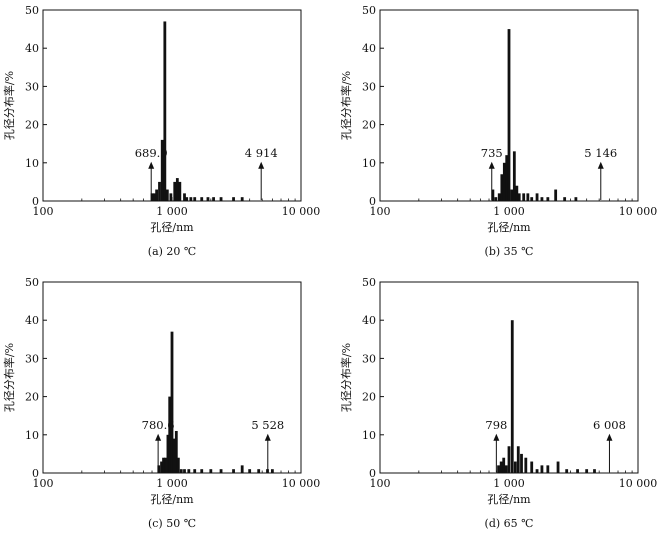 This screenshot has width=658, height=537. Describe the element at coordinates (509, 251) in the screenshot. I see `panel-caption: (b) 35 ℃` at that location.